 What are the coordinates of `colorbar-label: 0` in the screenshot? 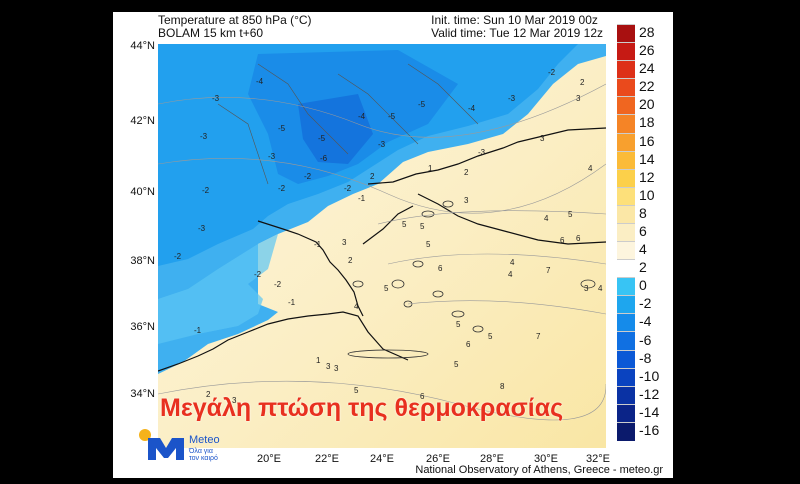 It's located at (643, 285).